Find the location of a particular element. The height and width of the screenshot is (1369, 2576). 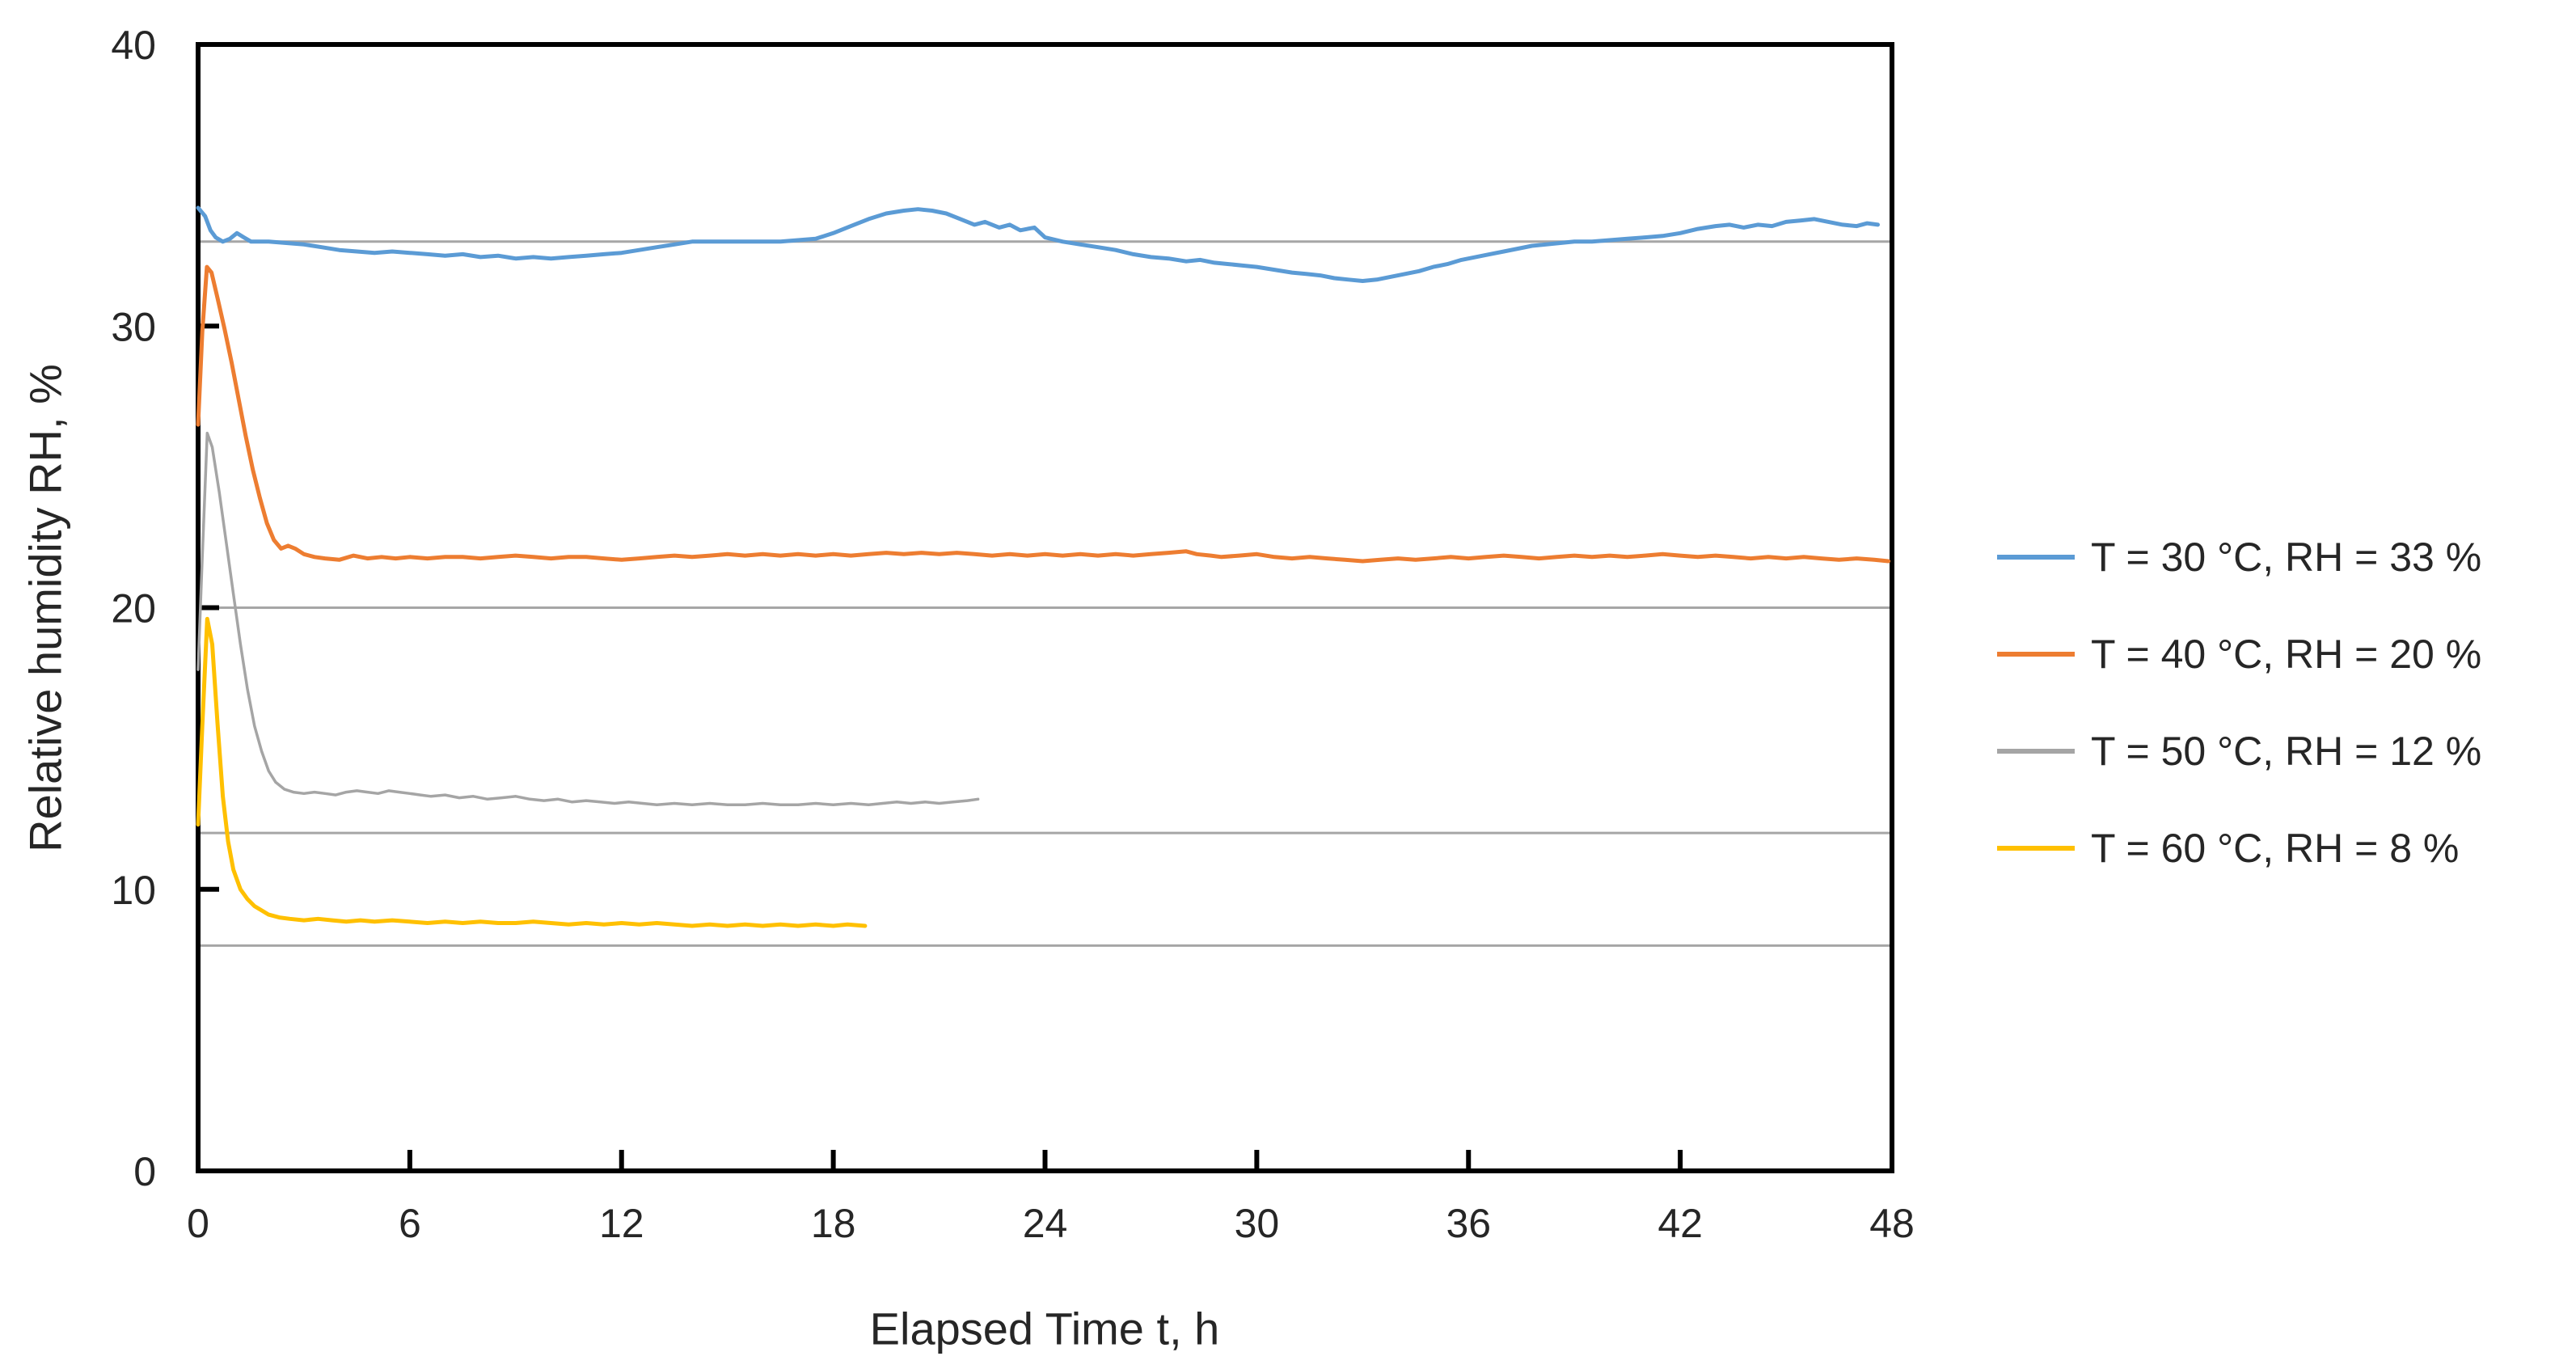

x-tick-label: 42 is located at coordinates (1680, 1223).